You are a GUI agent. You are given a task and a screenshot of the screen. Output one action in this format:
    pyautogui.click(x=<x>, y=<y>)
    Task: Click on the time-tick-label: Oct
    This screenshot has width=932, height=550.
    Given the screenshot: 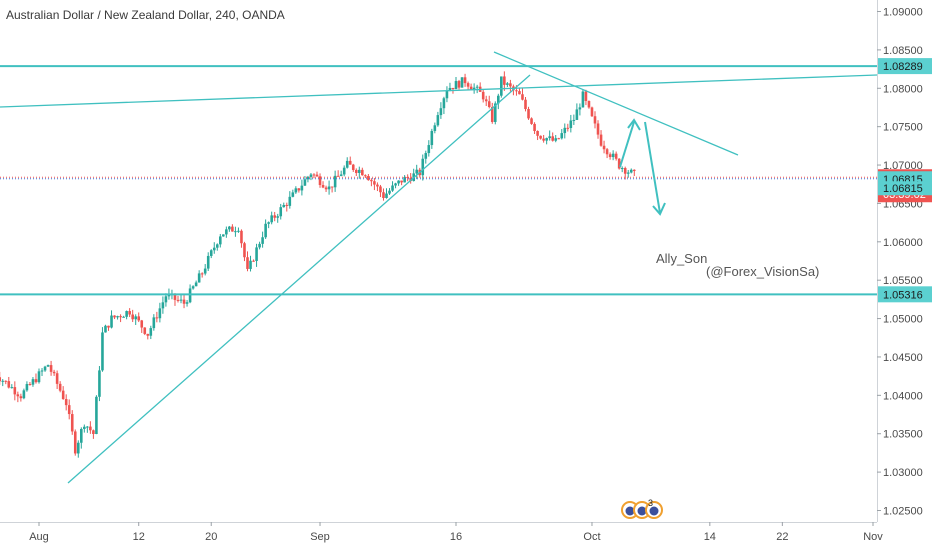 What is the action you would take?
    pyautogui.click(x=591, y=537)
    